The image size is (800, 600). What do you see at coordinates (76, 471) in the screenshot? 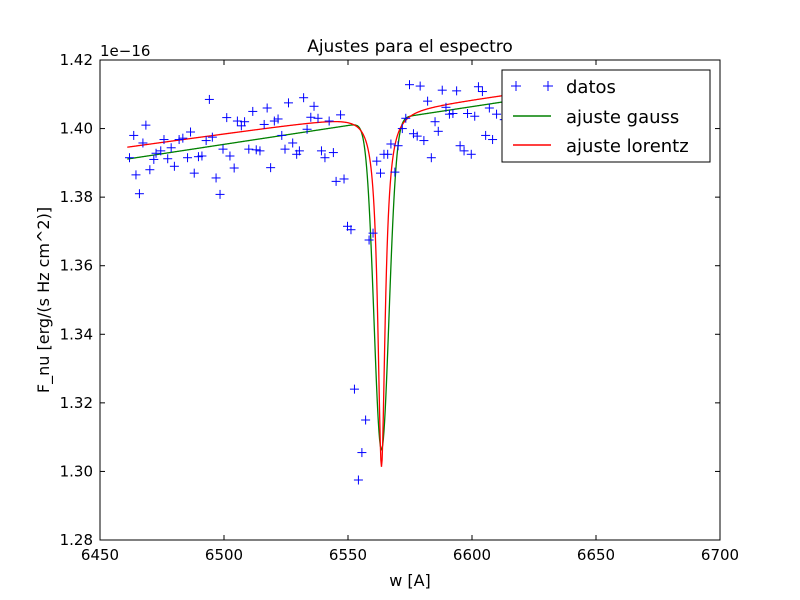
I see `y-tick-label: 1.30` at bounding box center [76, 471].